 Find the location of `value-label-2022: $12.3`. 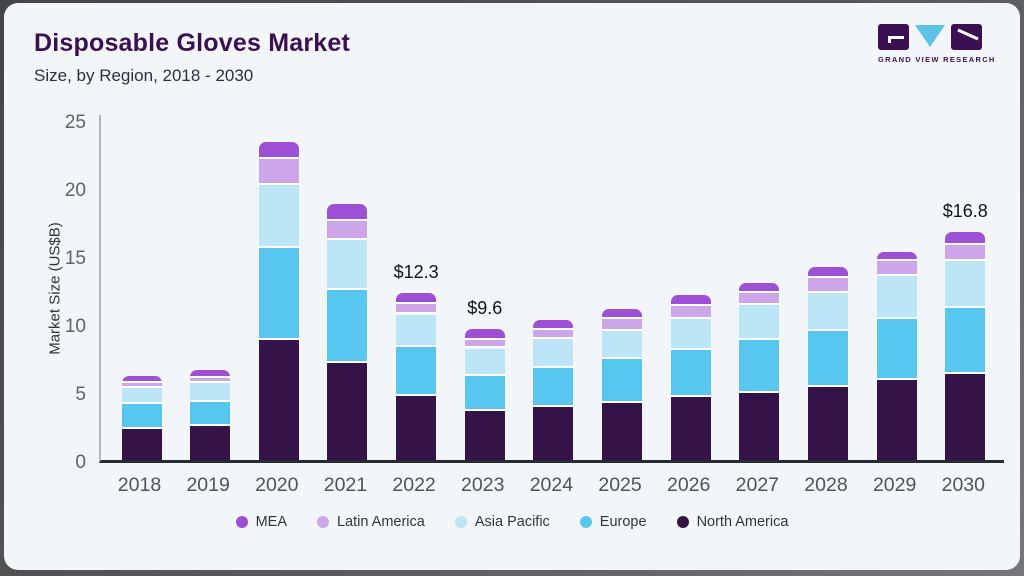

value-label-2022: $12.3 is located at coordinates (416, 271).